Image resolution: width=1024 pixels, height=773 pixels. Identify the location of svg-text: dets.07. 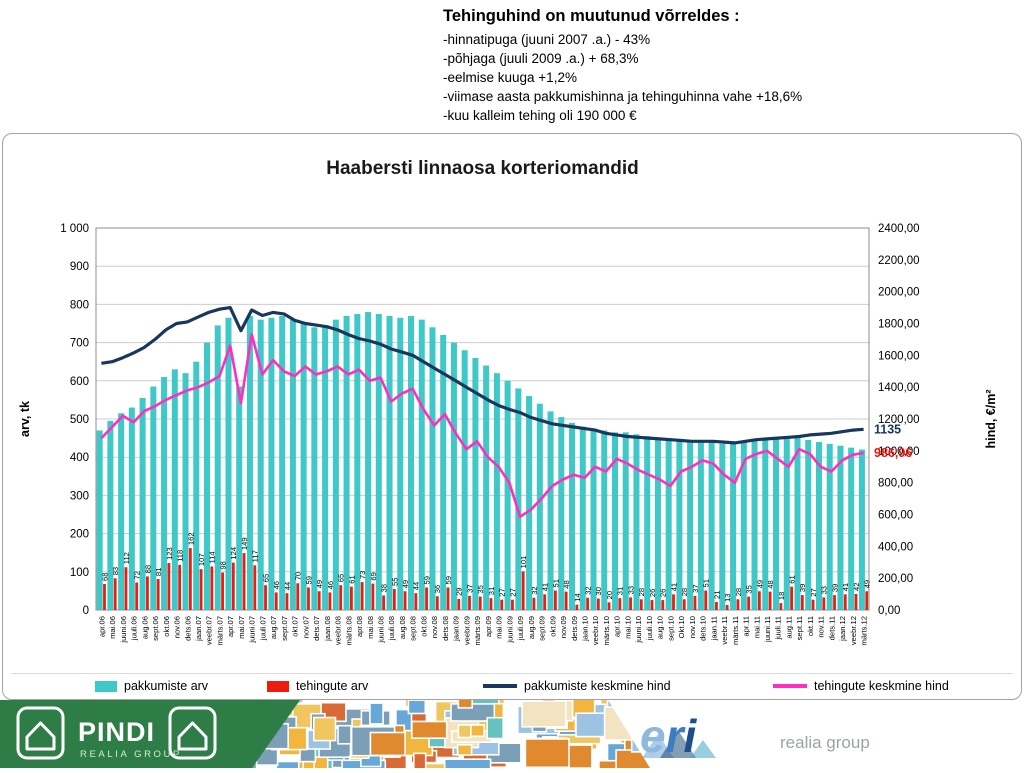
(316, 628).